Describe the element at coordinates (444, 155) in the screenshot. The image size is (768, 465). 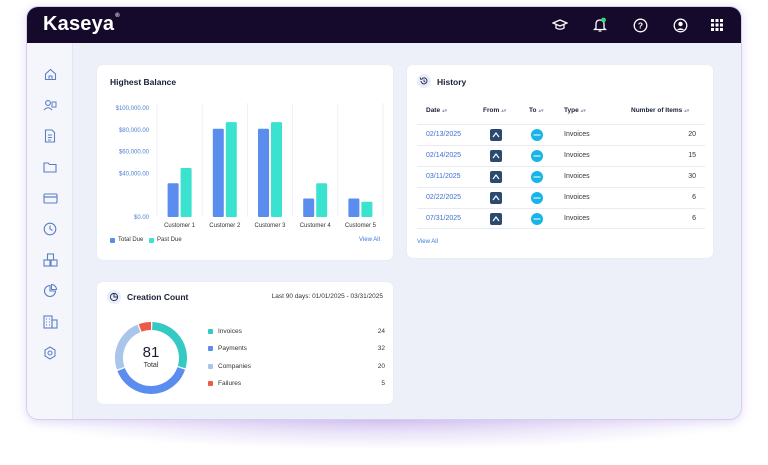
I see `row-date: 02/14/2025` at that location.